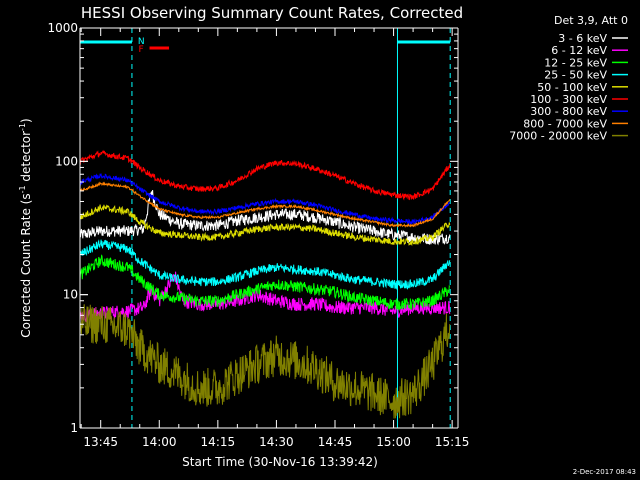 The image size is (640, 480). I want to click on y-axis-label-mid: detector, so click(26, 158).